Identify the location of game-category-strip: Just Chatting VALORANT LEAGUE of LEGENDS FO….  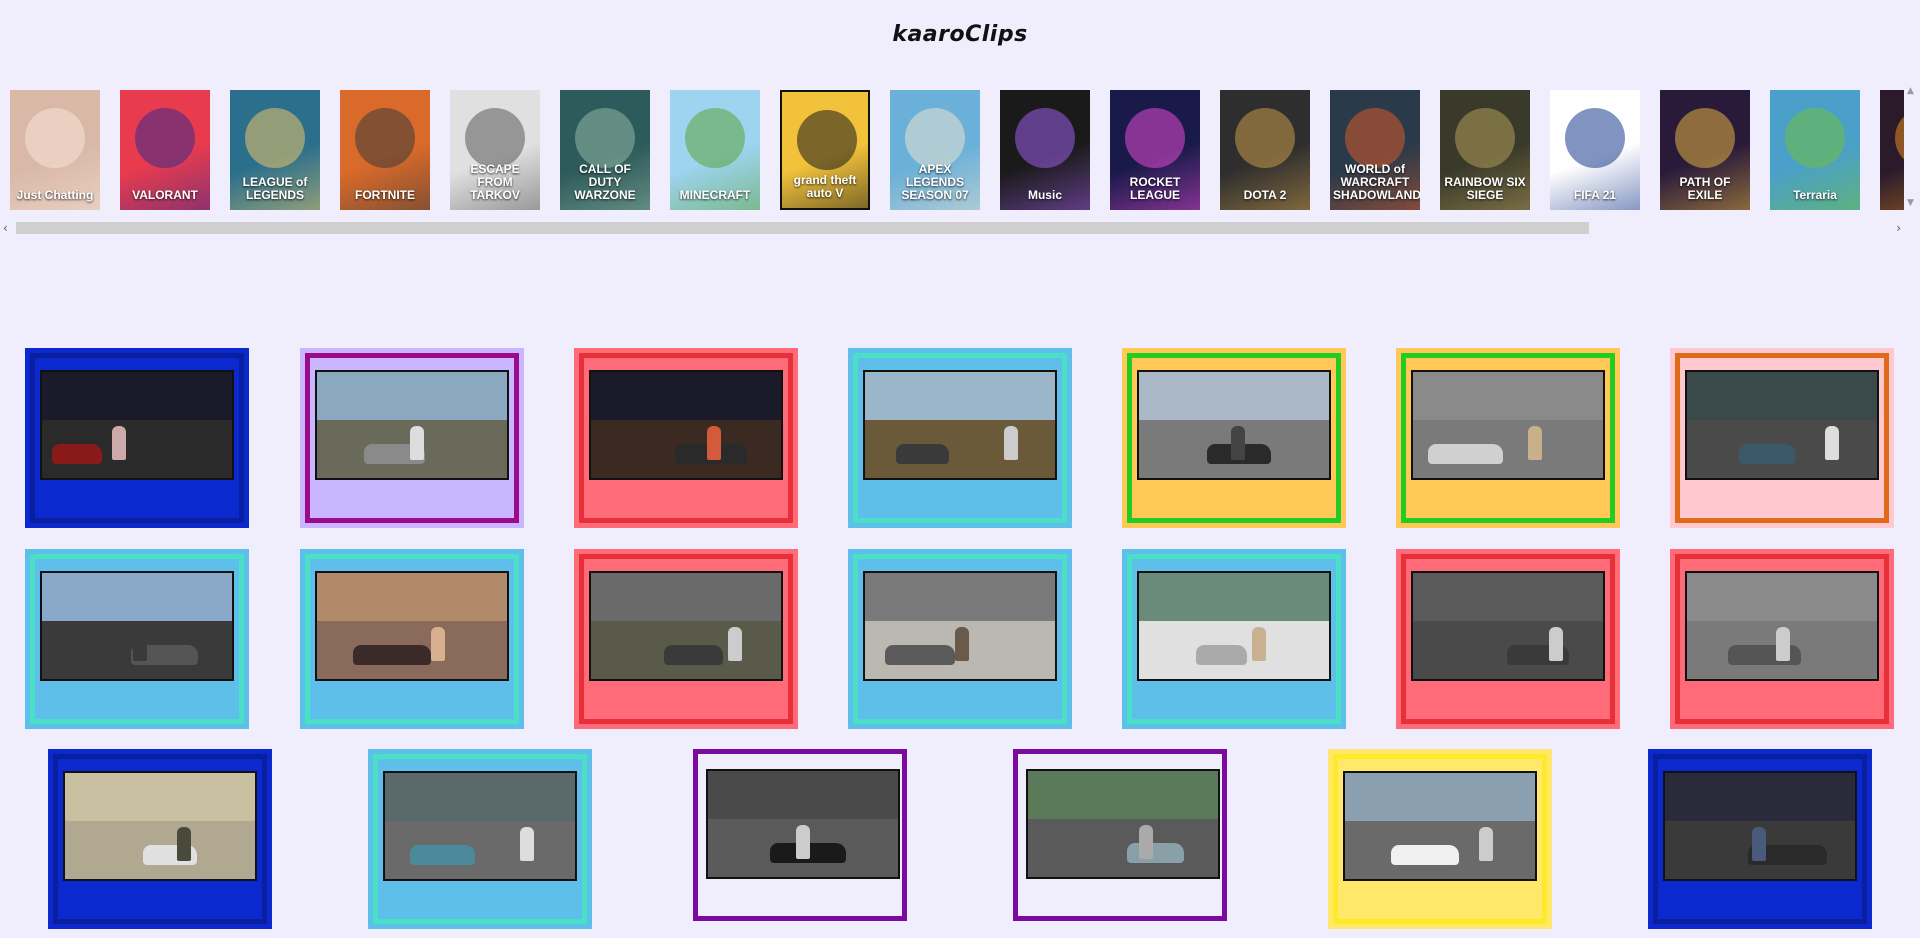
(952, 149).